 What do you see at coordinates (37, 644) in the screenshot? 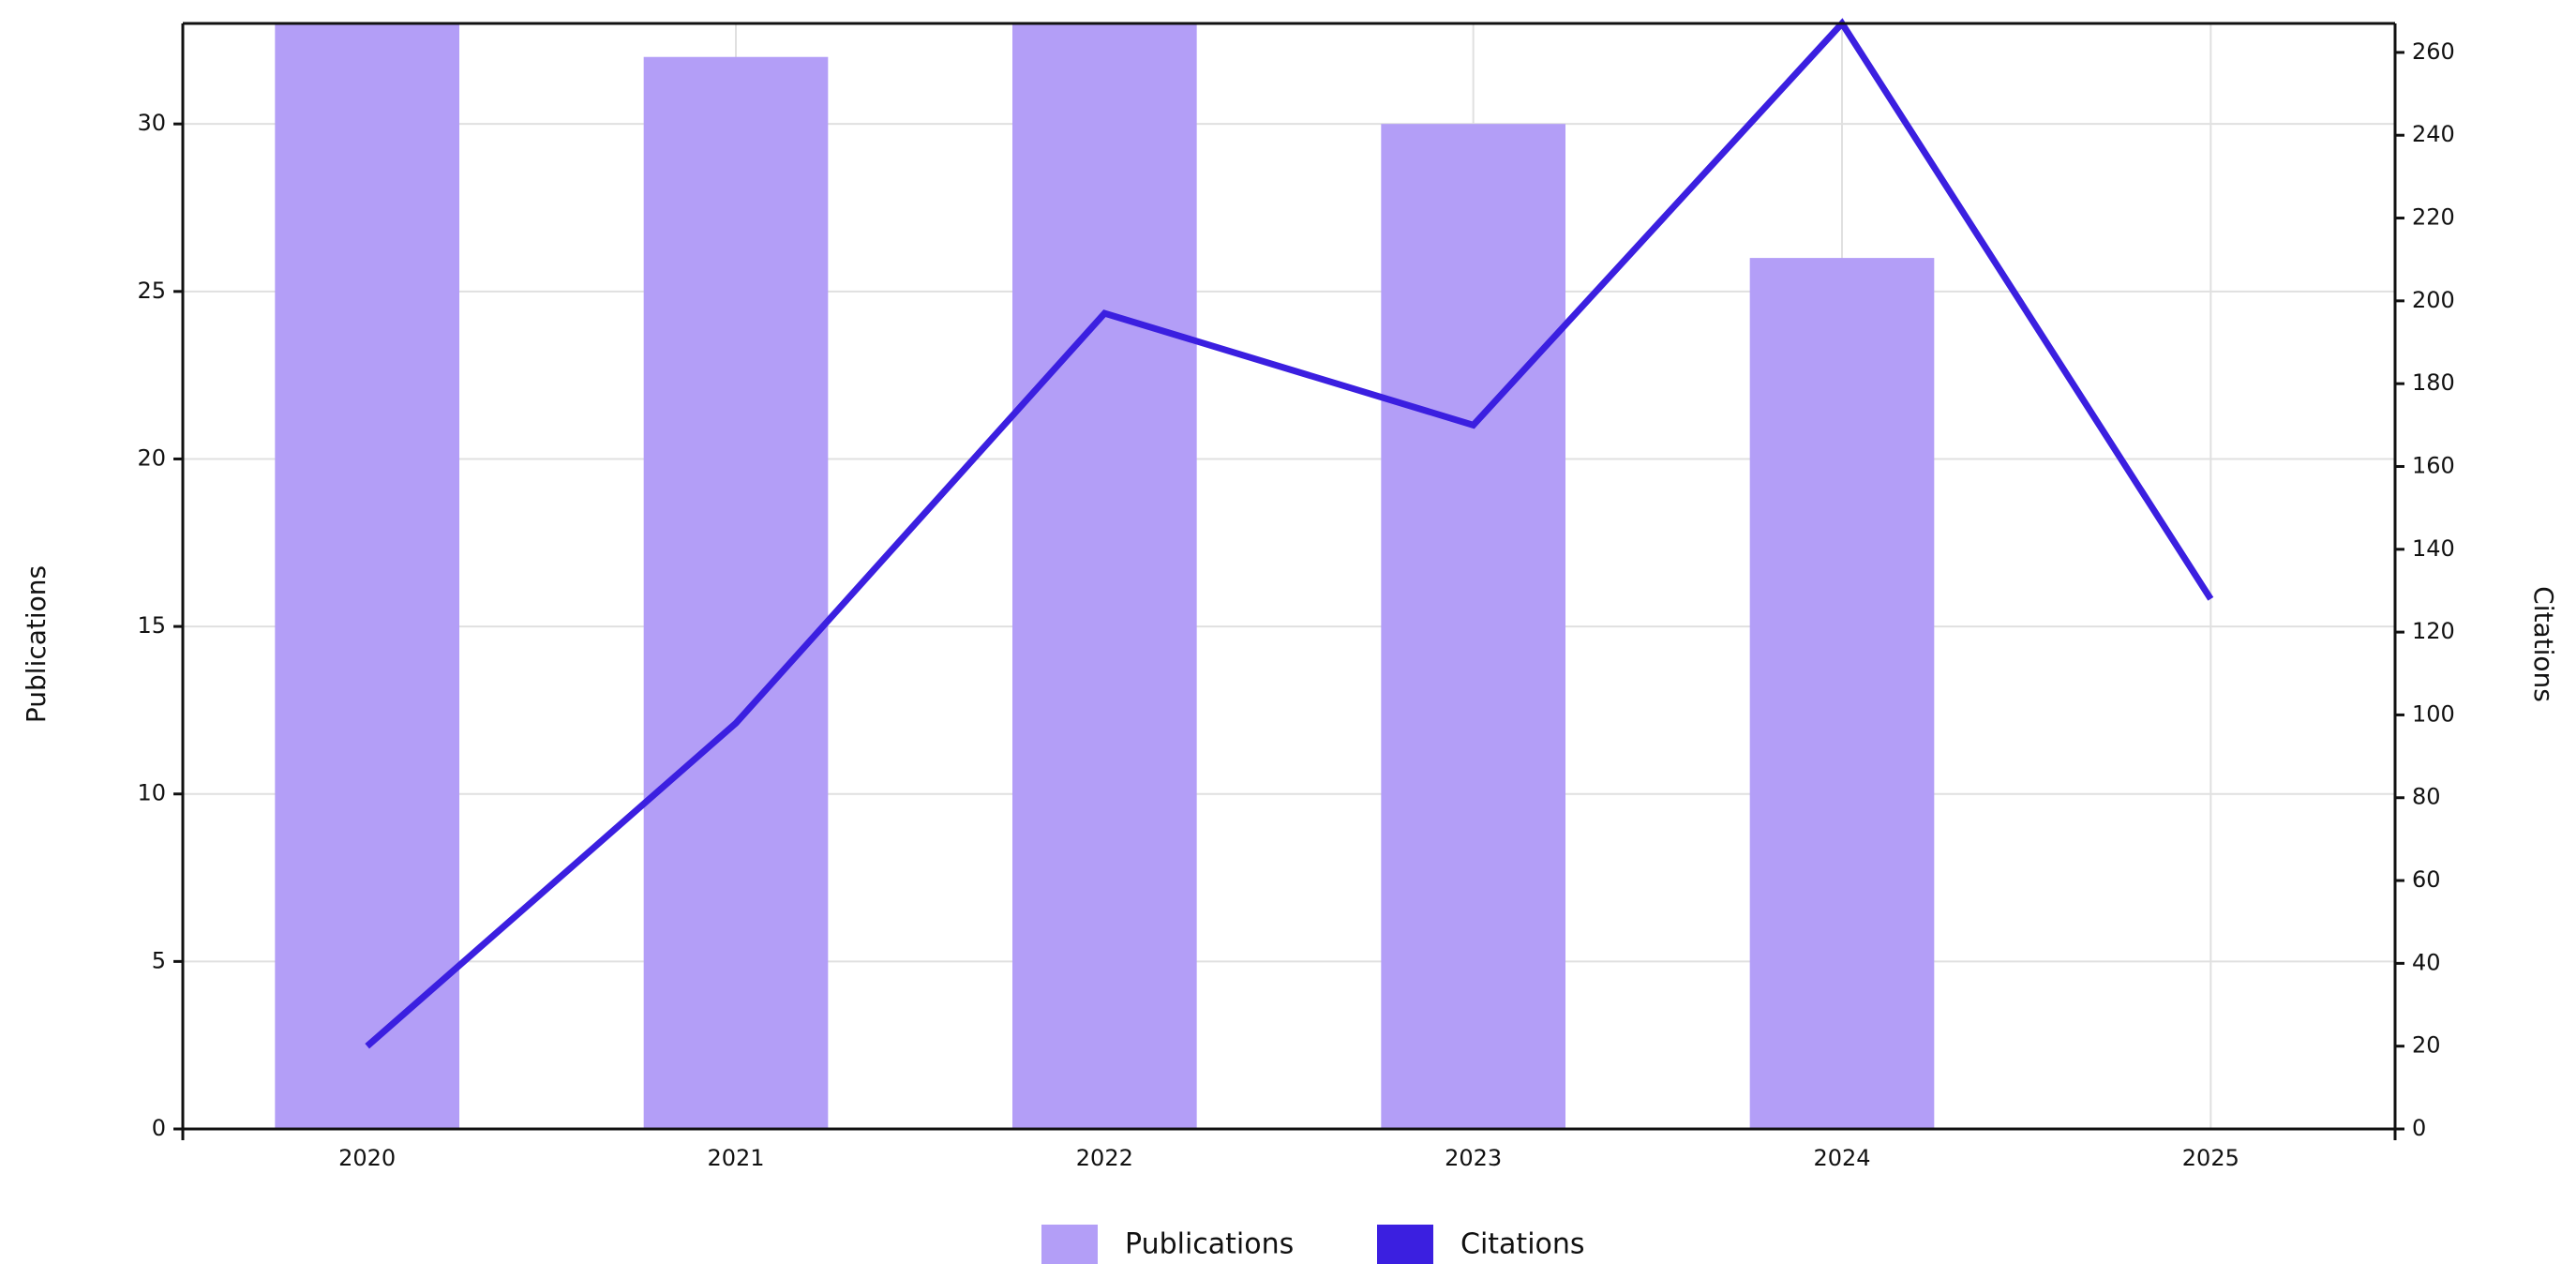
I see `y-axis-title: Publications` at bounding box center [37, 644].